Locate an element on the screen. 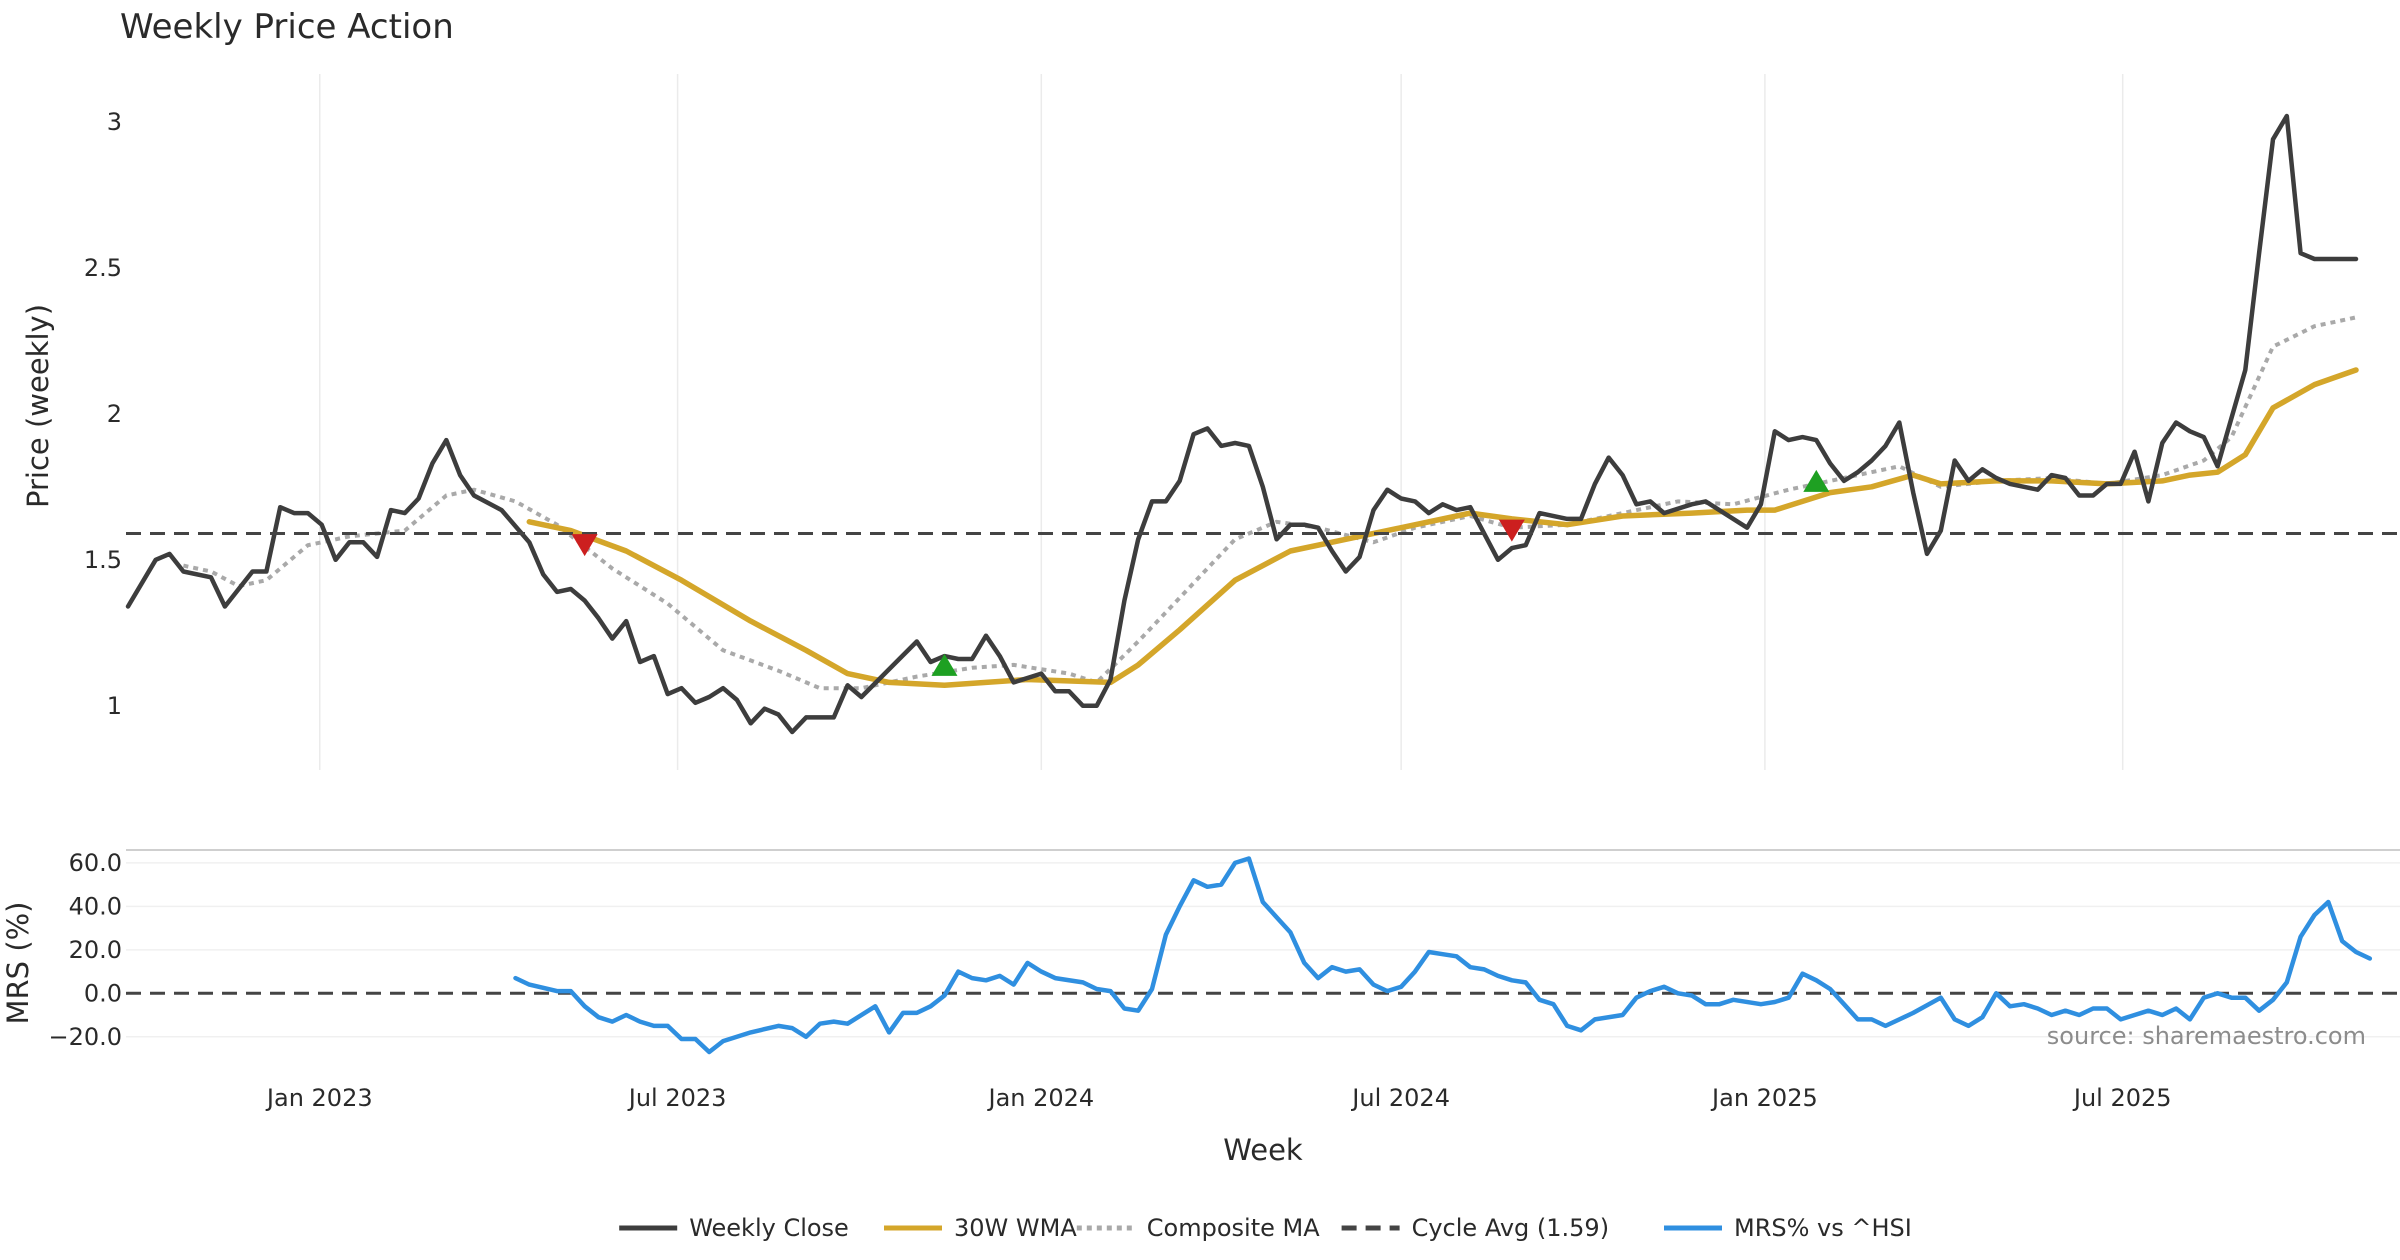 The height and width of the screenshot is (1260, 2400). chart-title: Weekly Price Action is located at coordinates (287, 27).